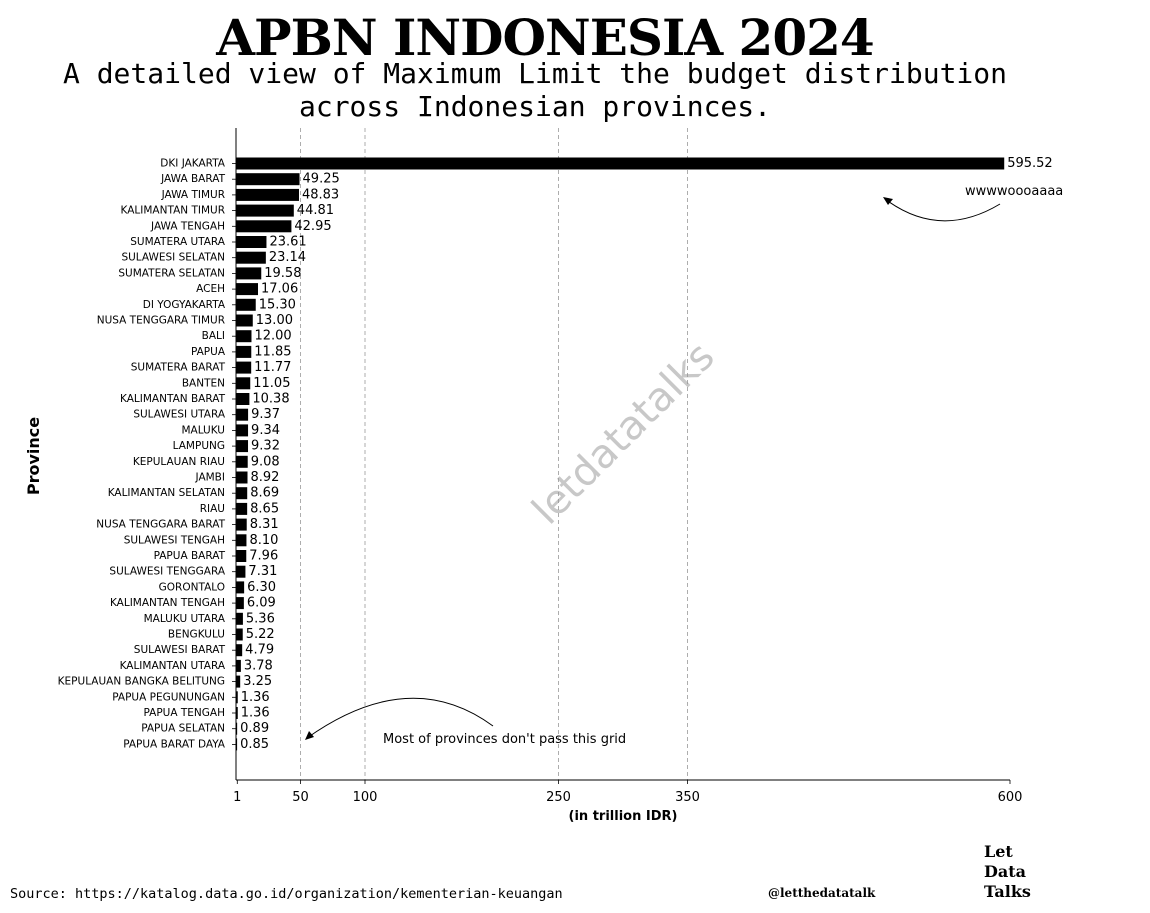 The height and width of the screenshot is (913, 1150). What do you see at coordinates (174, 744) in the screenshot?
I see `category-label: PAPUA BARAT DAYA` at bounding box center [174, 744].